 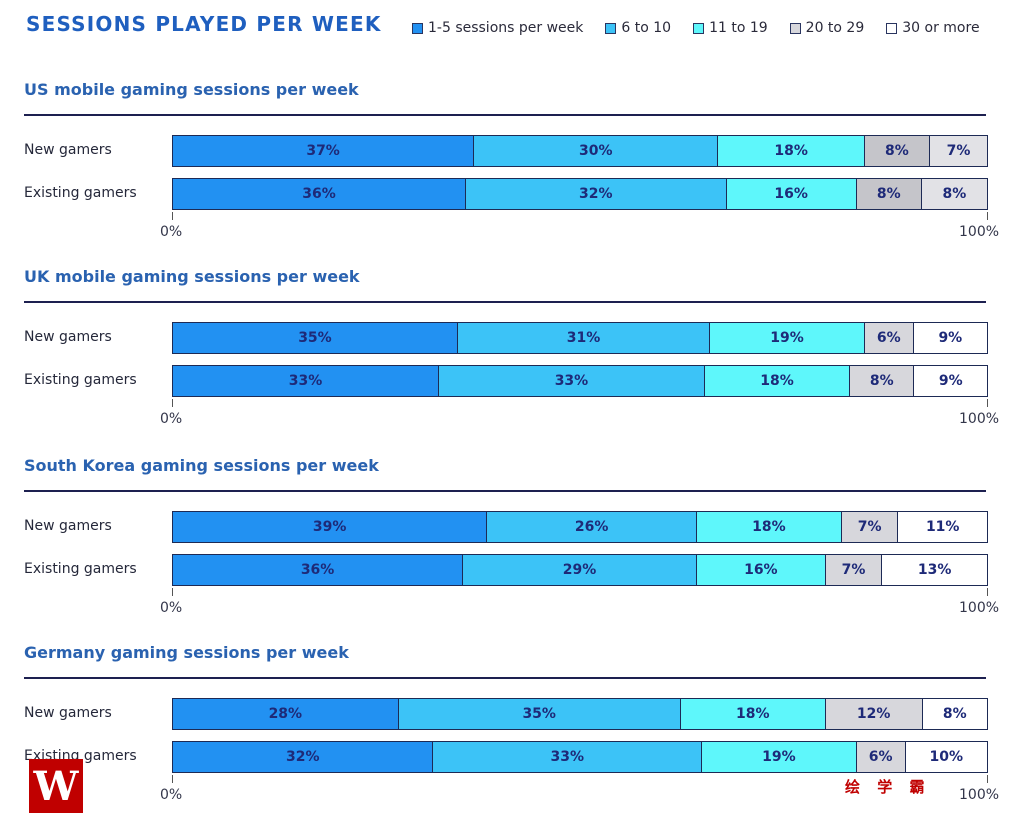 I want to click on bar-segment: 13%, so click(x=934, y=570).